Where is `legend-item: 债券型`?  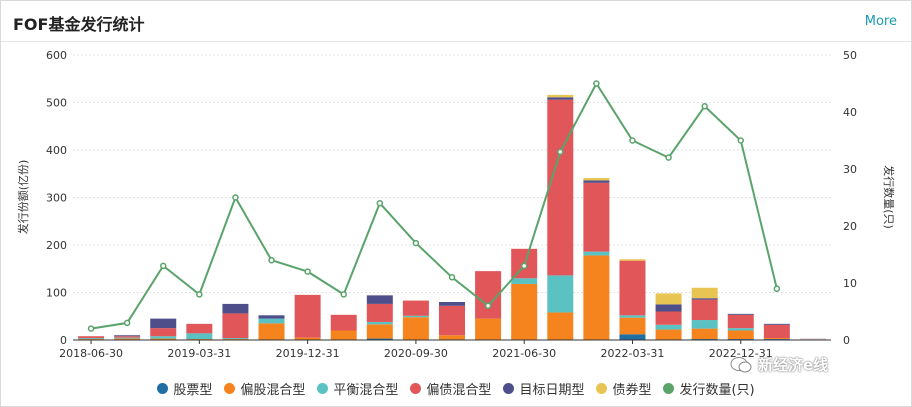 legend-item: 债券型 is located at coordinates (623, 388).